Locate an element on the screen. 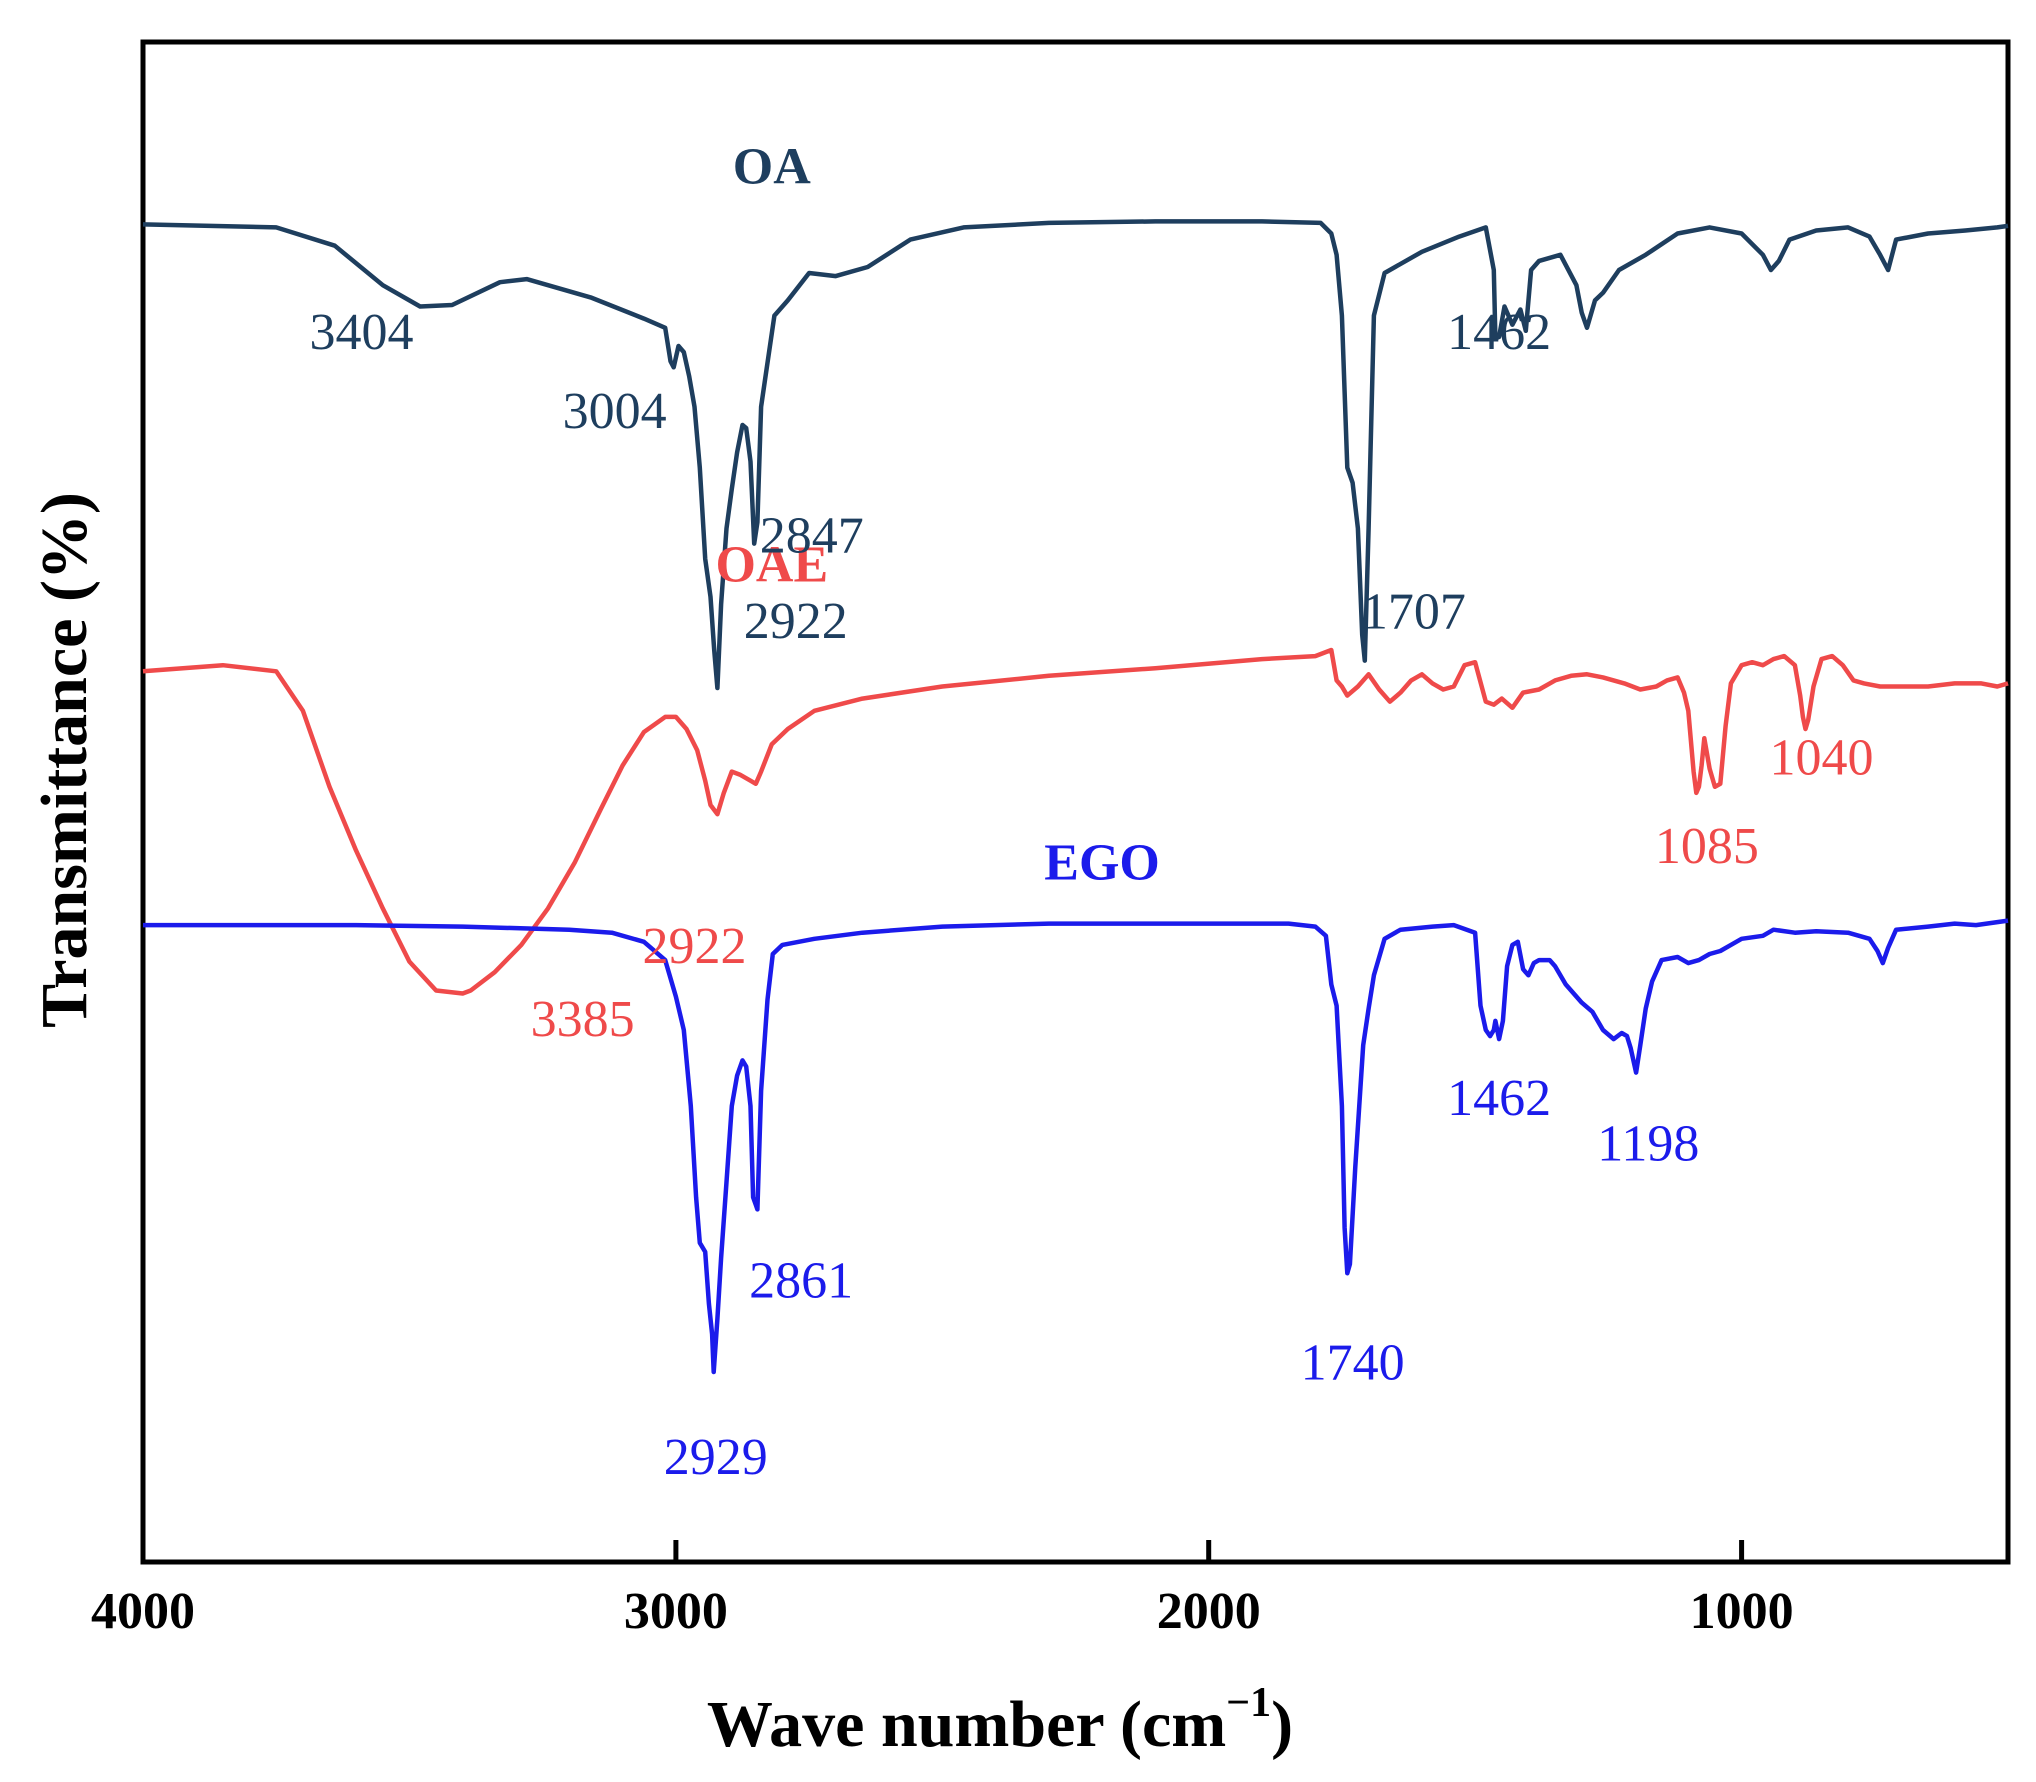  peak-label-ego-1198: 1198 is located at coordinates (1648, 1144).